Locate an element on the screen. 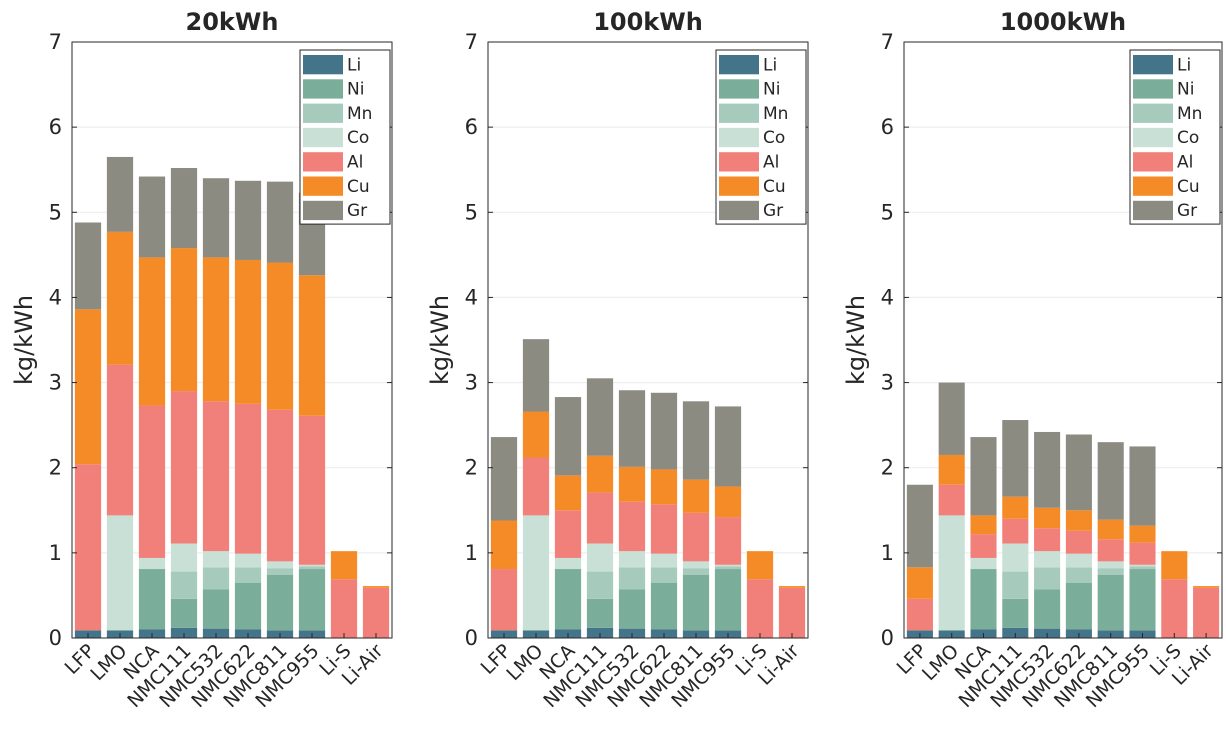 This screenshot has height=735, width=1226. bar-Ni-NMC622 is located at coordinates (248, 606).